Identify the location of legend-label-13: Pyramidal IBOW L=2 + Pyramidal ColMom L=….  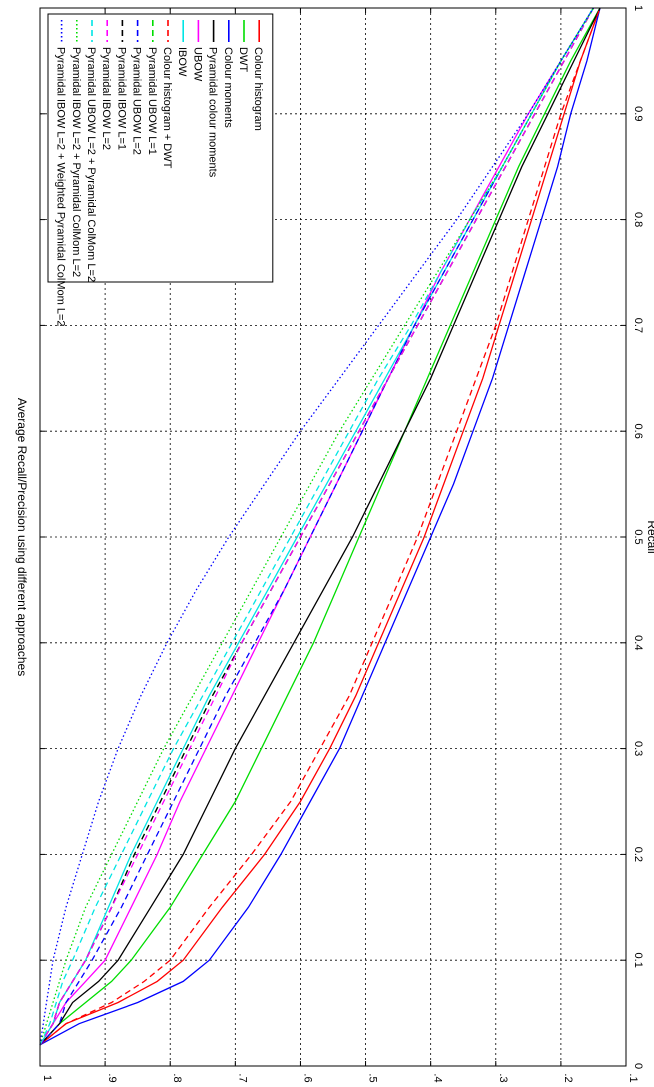
(76, 162).